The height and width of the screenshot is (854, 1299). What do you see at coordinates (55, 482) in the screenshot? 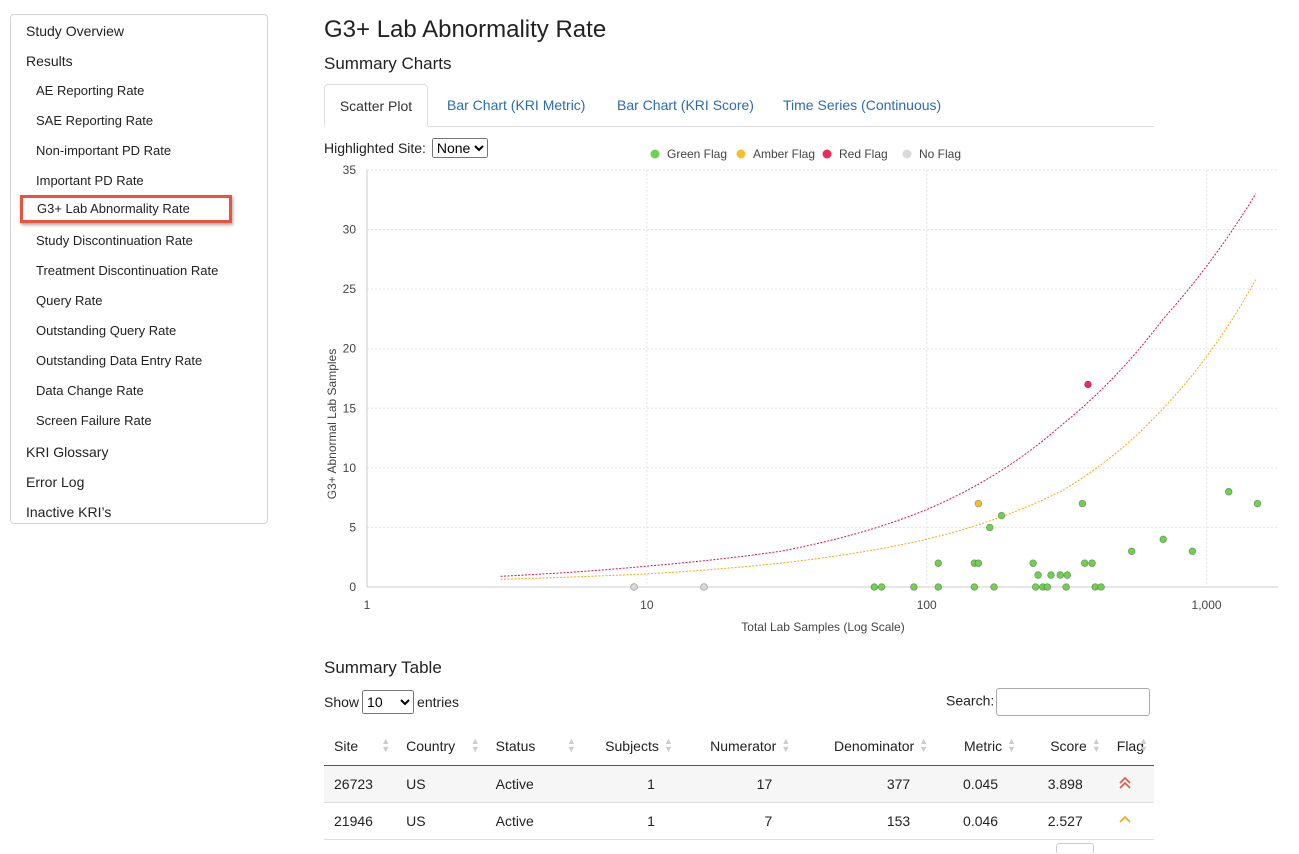
I see `sidebar-item-error-log: Error Log` at bounding box center [55, 482].